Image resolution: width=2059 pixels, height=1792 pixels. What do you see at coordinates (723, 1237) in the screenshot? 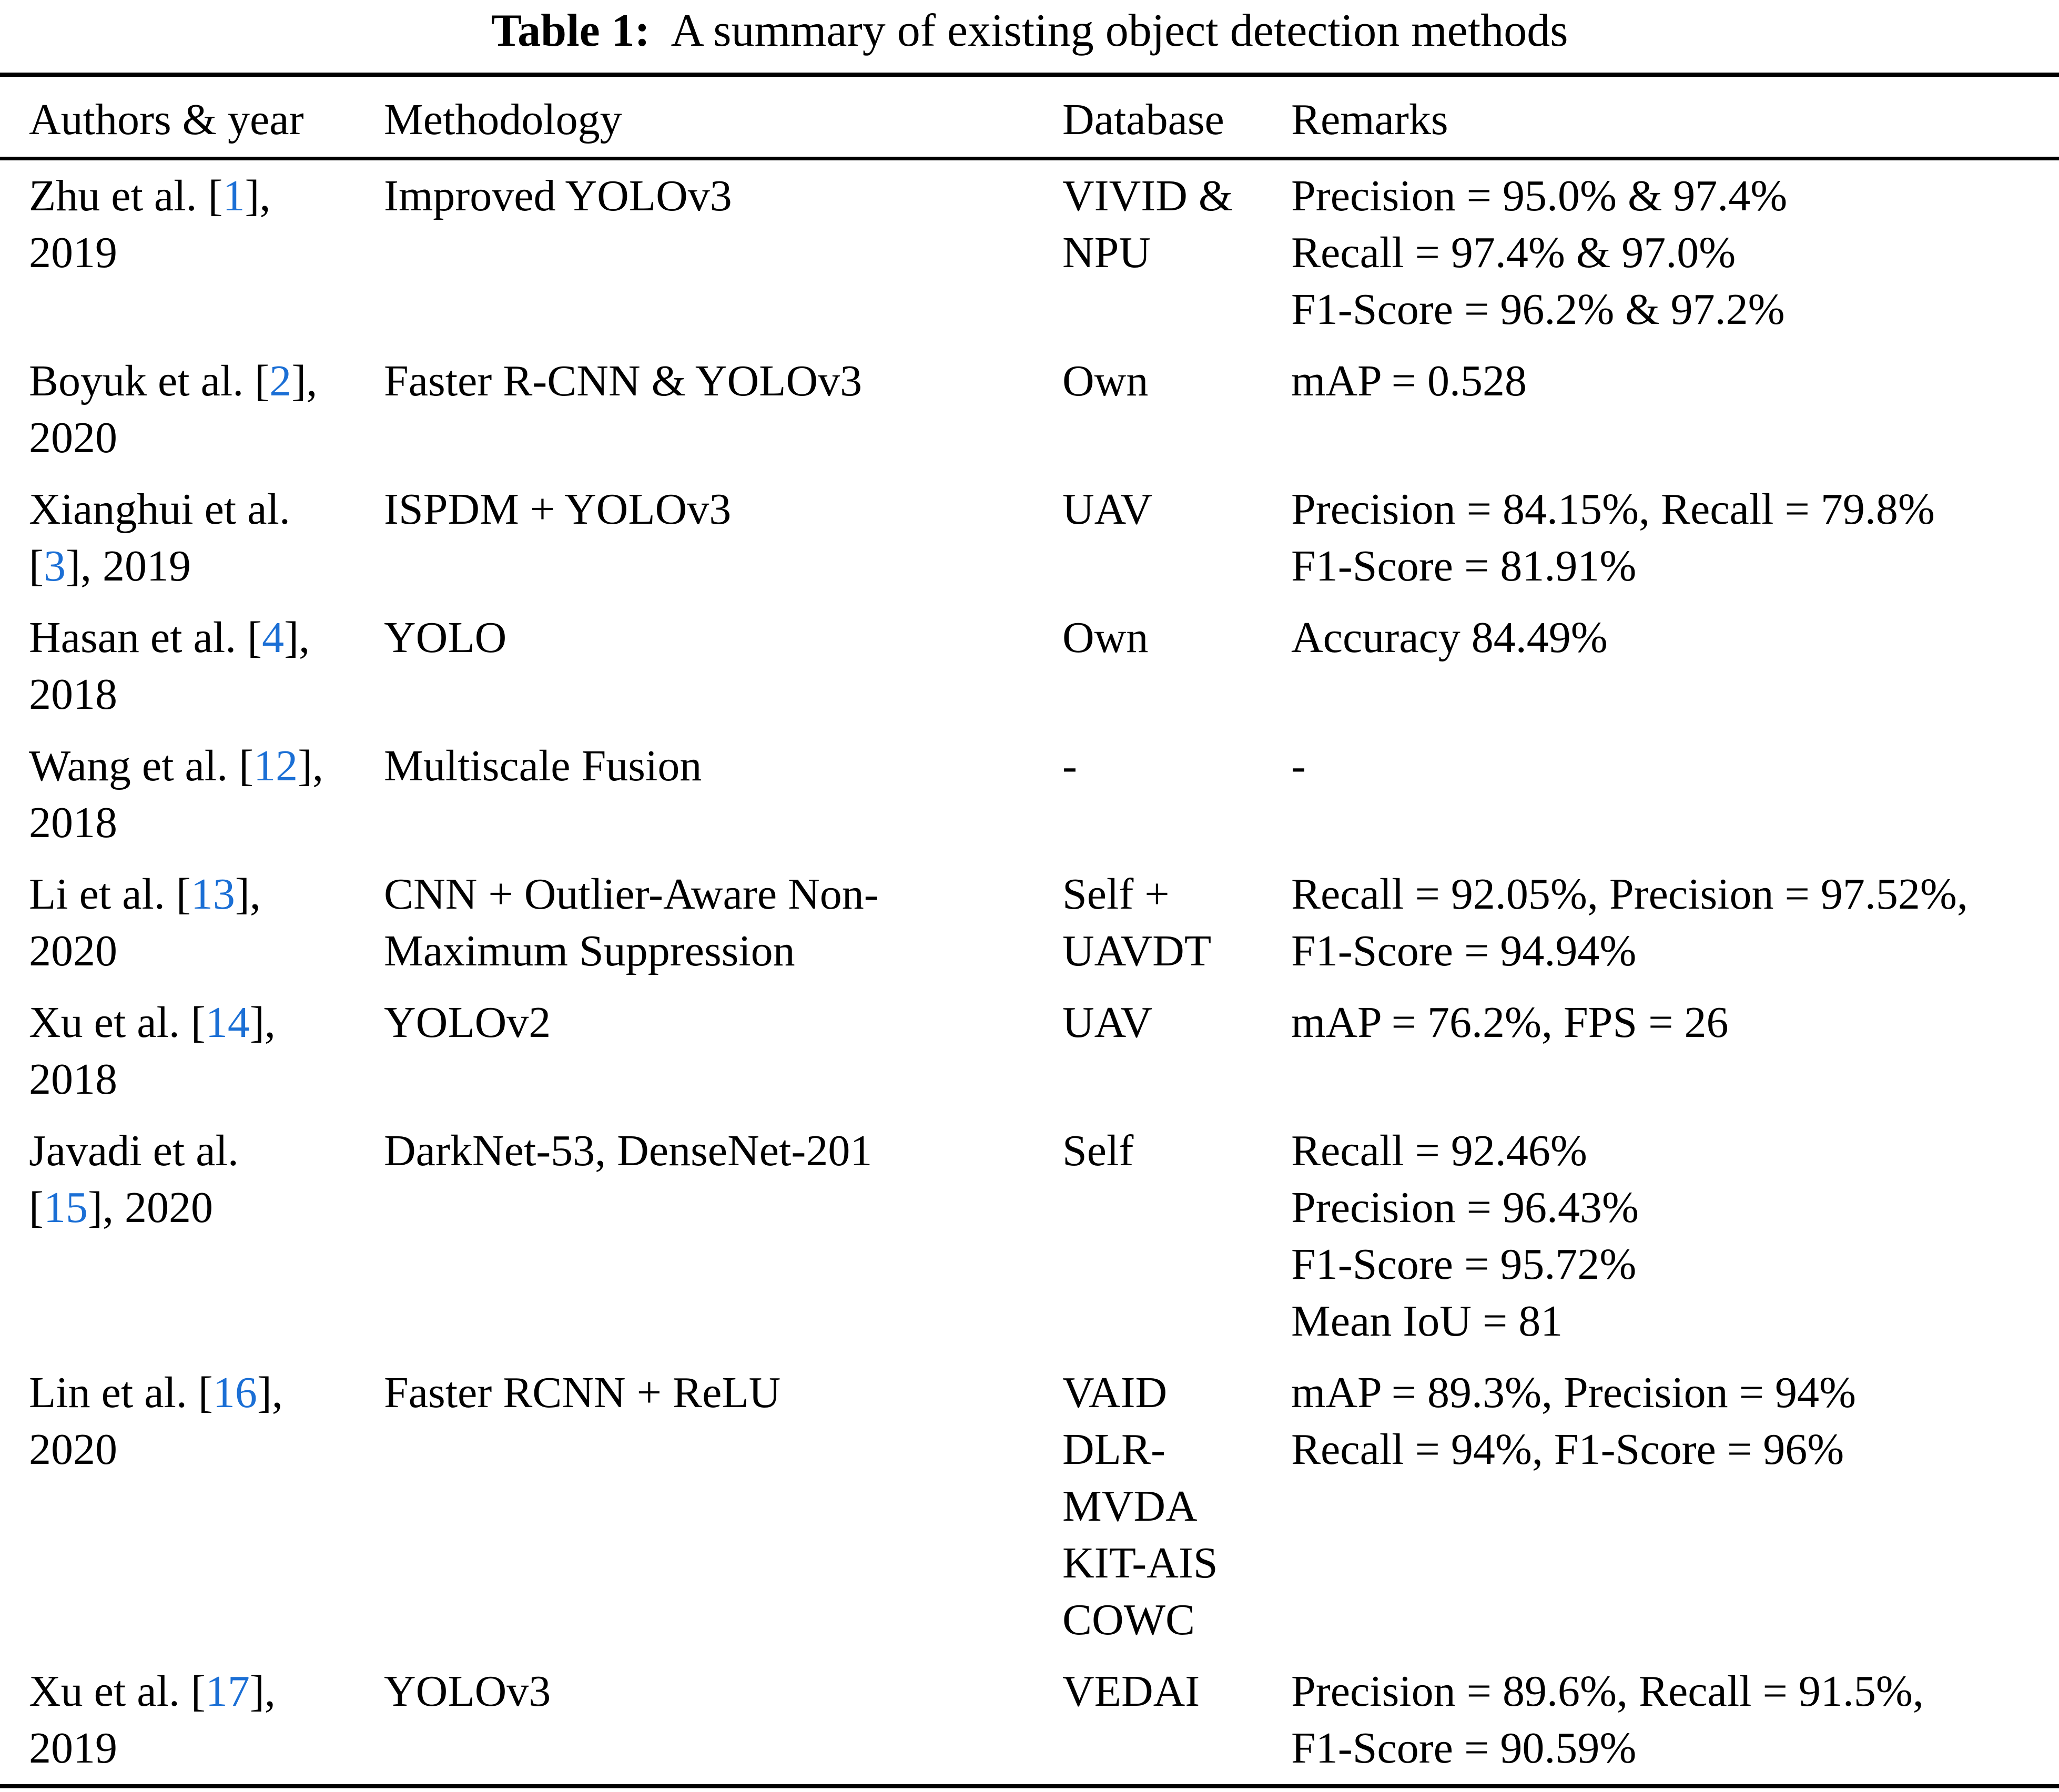
I see `methodology-cell: DarkNet-53, DenseNet-201` at bounding box center [723, 1237].